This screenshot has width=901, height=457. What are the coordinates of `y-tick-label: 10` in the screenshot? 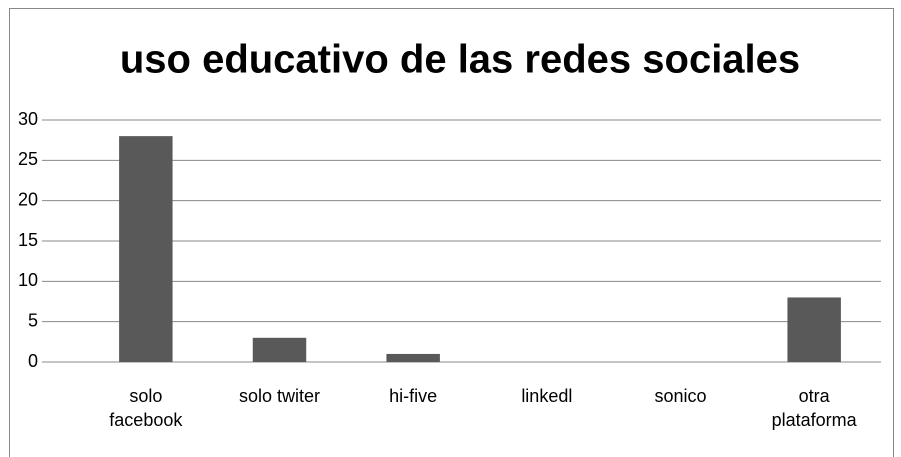 It's located at (28, 280).